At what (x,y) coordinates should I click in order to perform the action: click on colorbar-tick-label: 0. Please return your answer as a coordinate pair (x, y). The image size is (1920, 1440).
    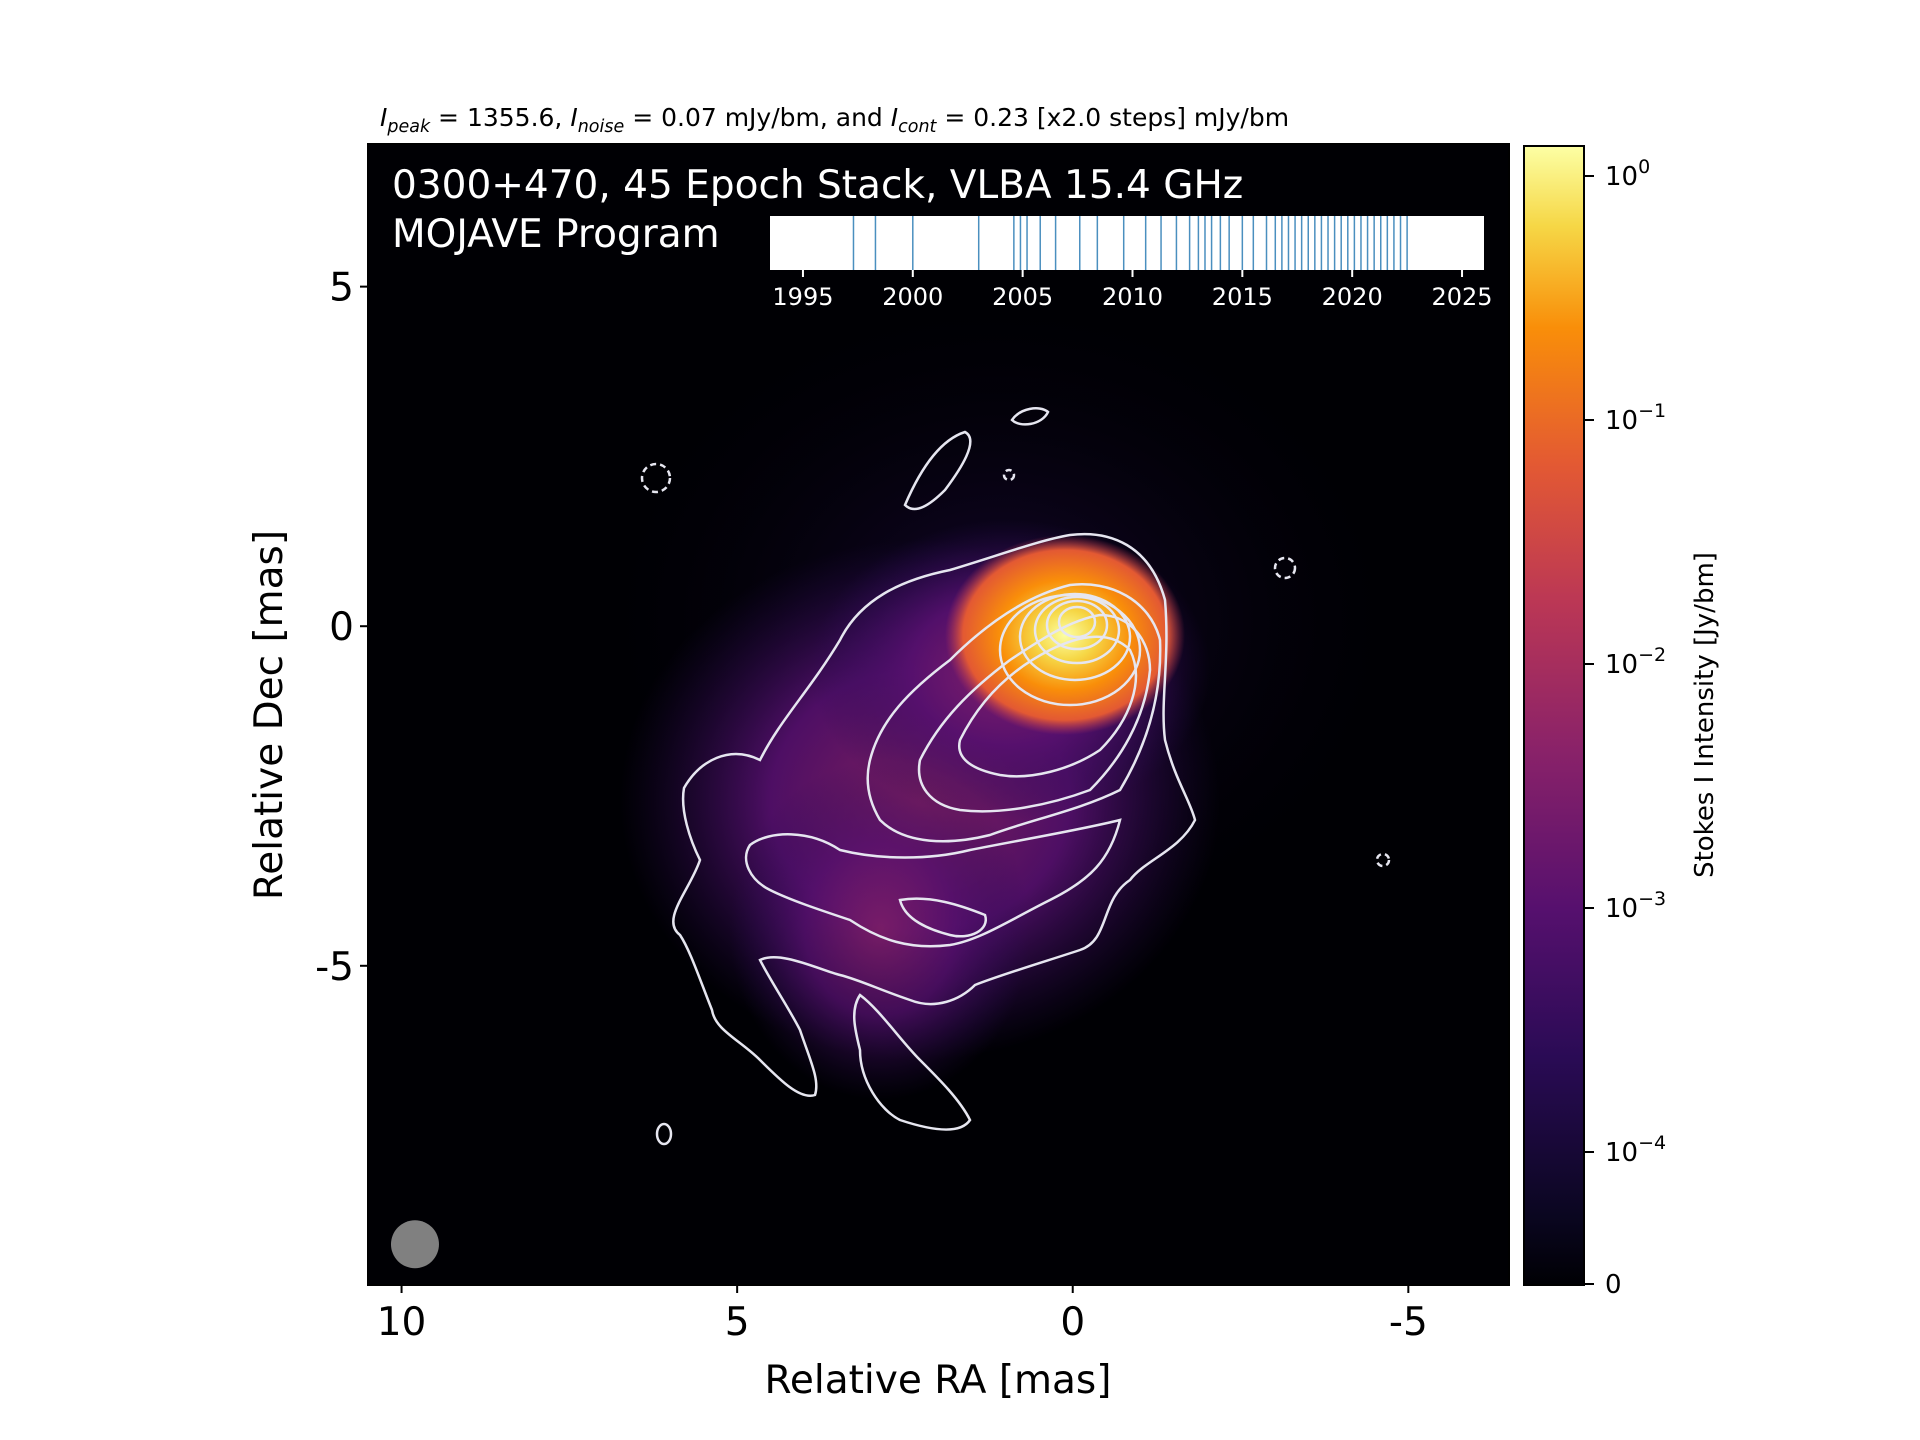
    Looking at the image, I should click on (1613, 1285).